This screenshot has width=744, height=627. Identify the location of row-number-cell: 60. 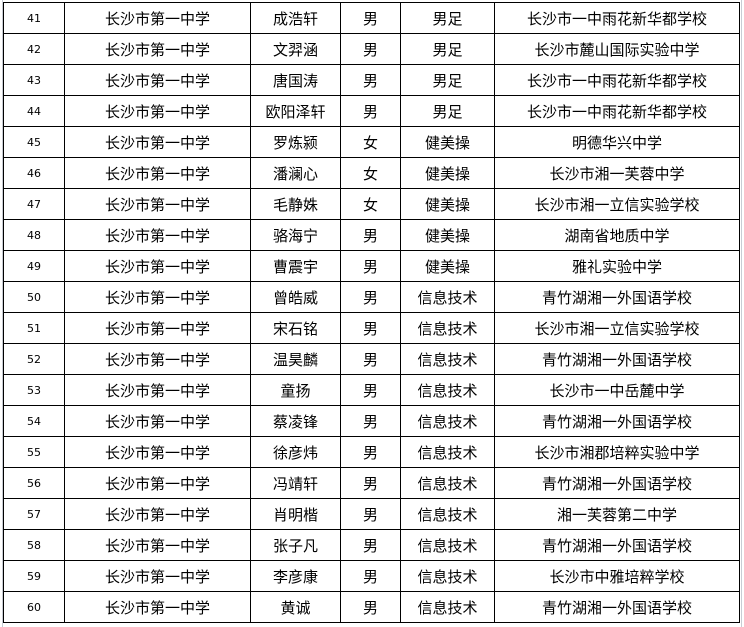
(34, 607).